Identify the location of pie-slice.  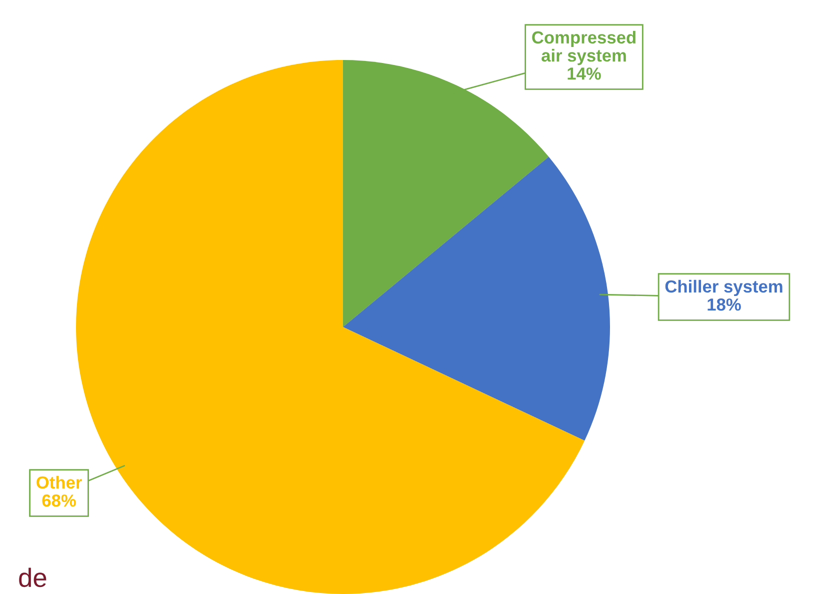
(446, 193).